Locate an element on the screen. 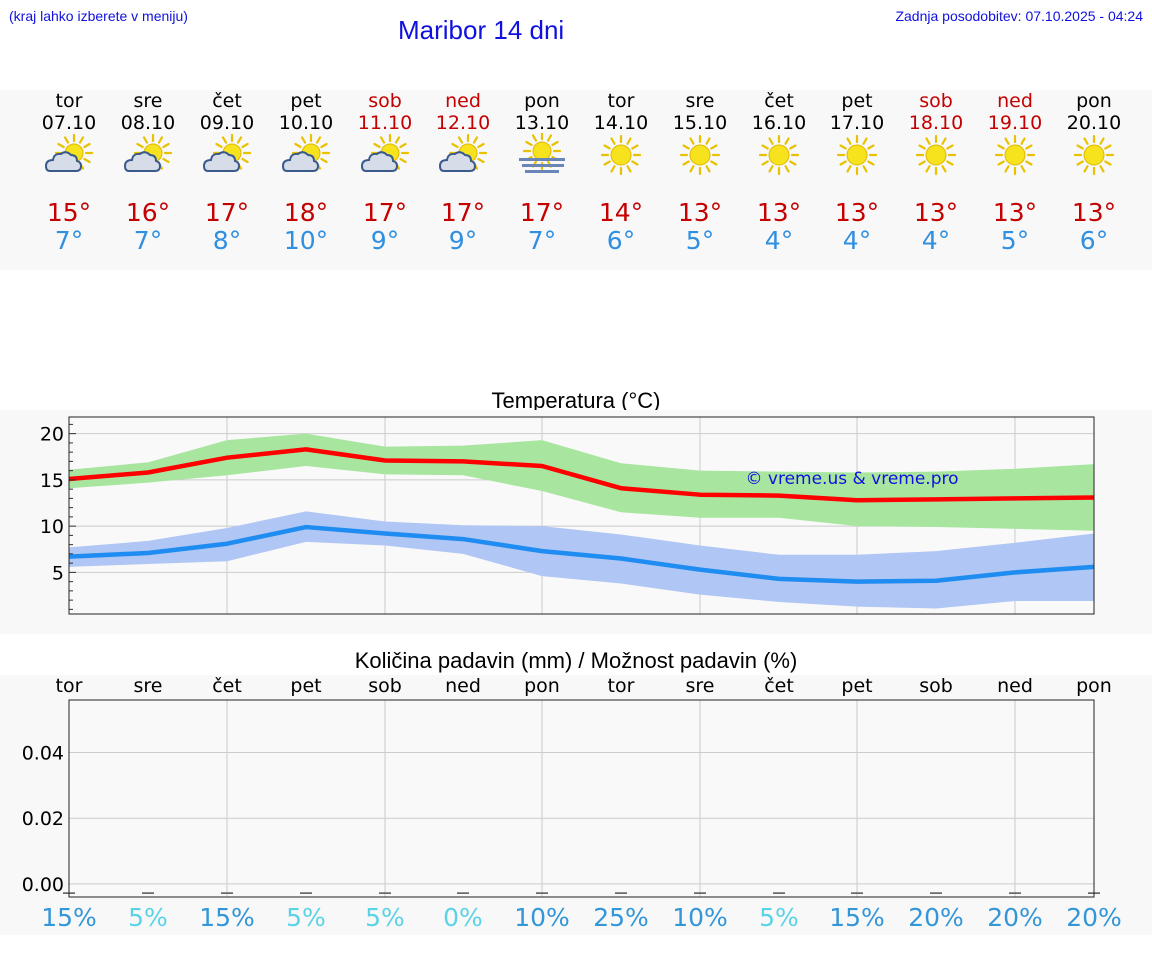 This screenshot has width=1152, height=975. sun-fog-icon is located at coordinates (542, 153).